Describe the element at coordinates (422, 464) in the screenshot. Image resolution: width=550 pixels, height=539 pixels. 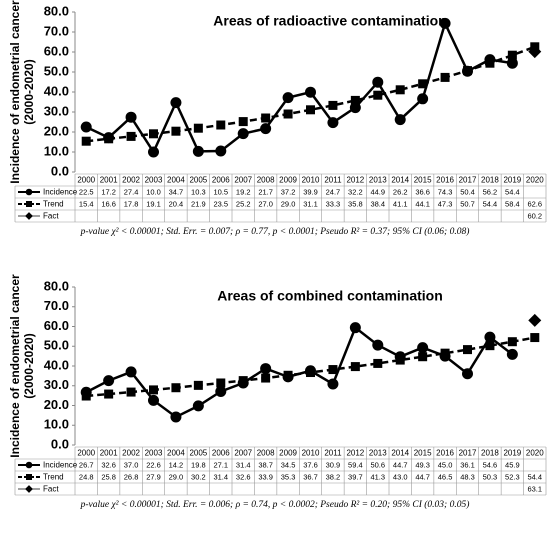
I see `table-value: 49.3` at that location.